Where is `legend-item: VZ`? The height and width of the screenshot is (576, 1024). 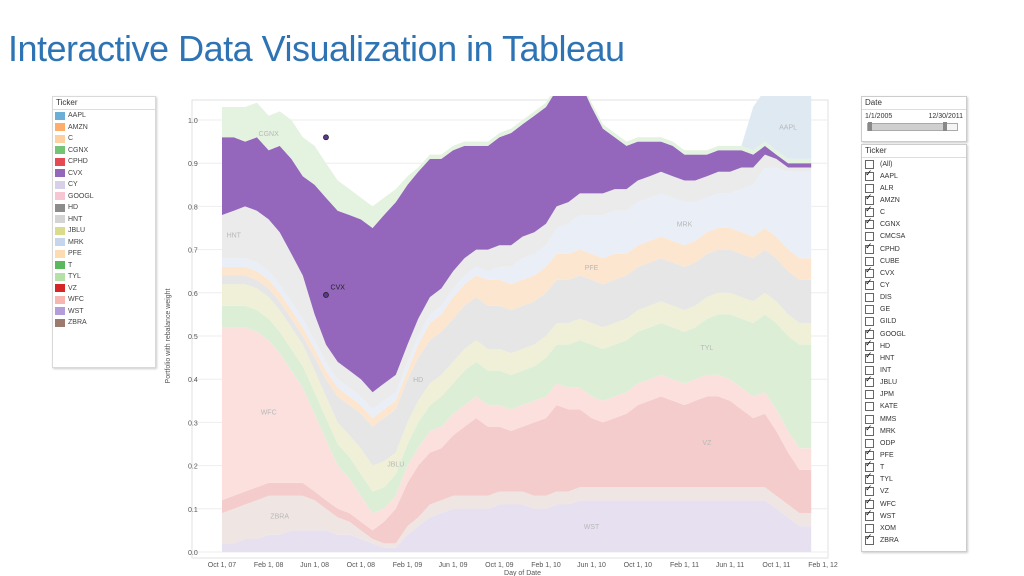
legend-item: VZ is located at coordinates (104, 289).